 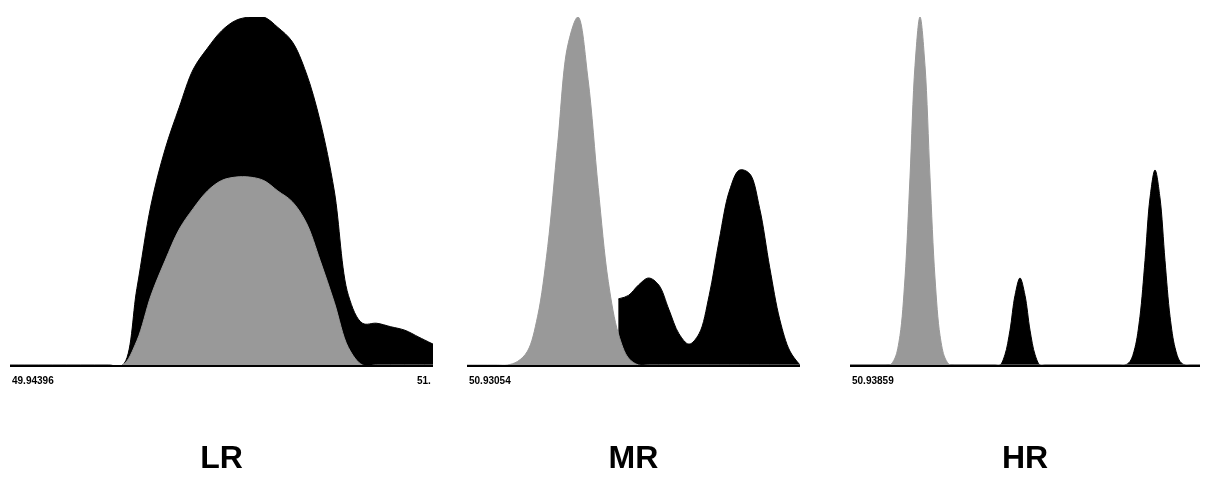 What do you see at coordinates (424, 380) in the screenshot?
I see `text: 51.` at bounding box center [424, 380].